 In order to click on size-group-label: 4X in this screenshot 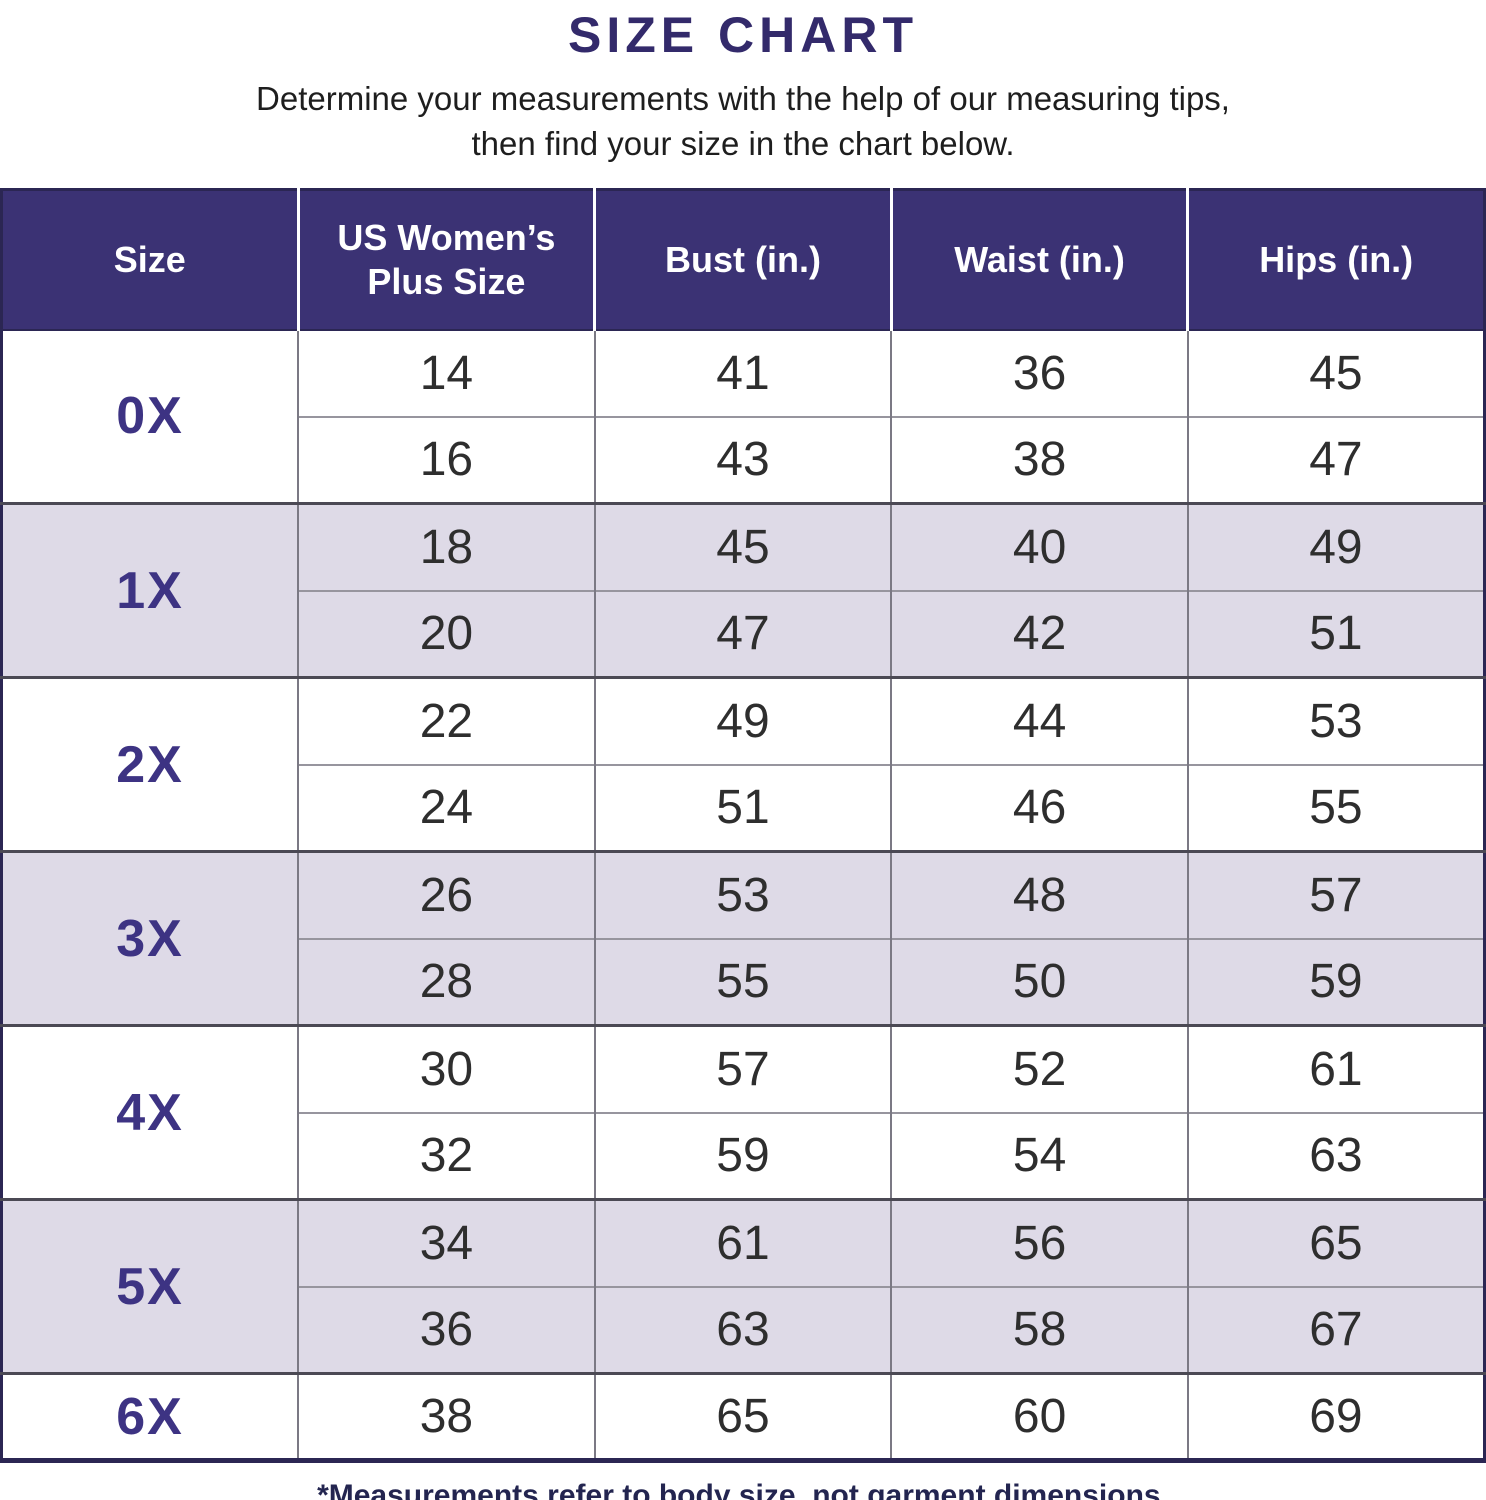, I will do `click(150, 1112)`.